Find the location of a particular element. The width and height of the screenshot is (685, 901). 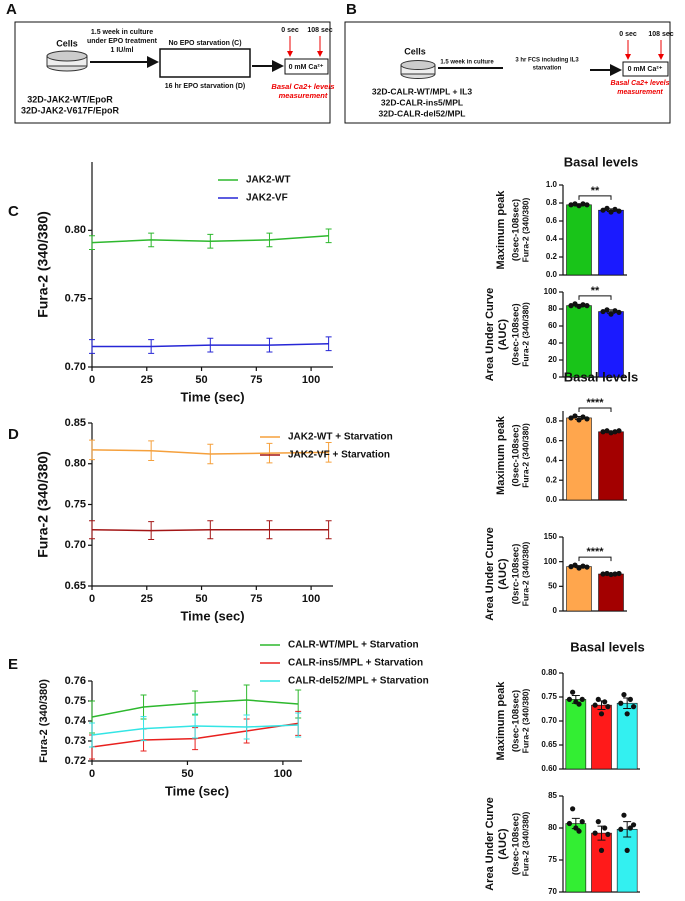

step-label: starvation is located at coordinates (547, 69).